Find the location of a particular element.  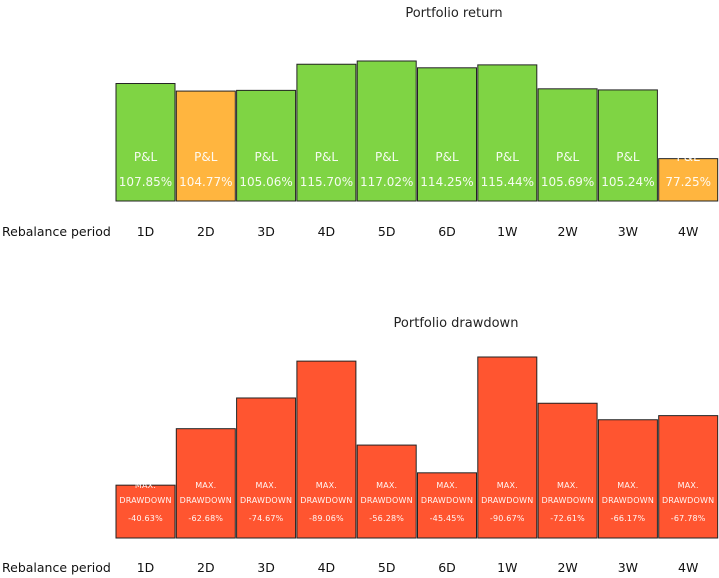

return-value-label-2W: 105.69% is located at coordinates (567, 182).